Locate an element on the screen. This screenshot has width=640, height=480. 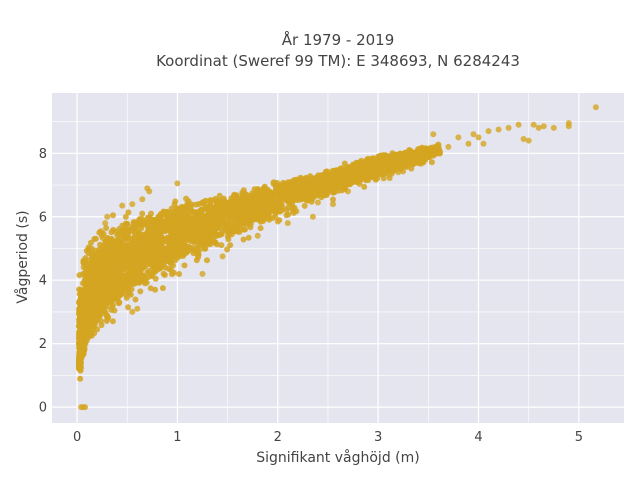
chart-title-line-1: År 1979 - 2019 is located at coordinates (338, 39).